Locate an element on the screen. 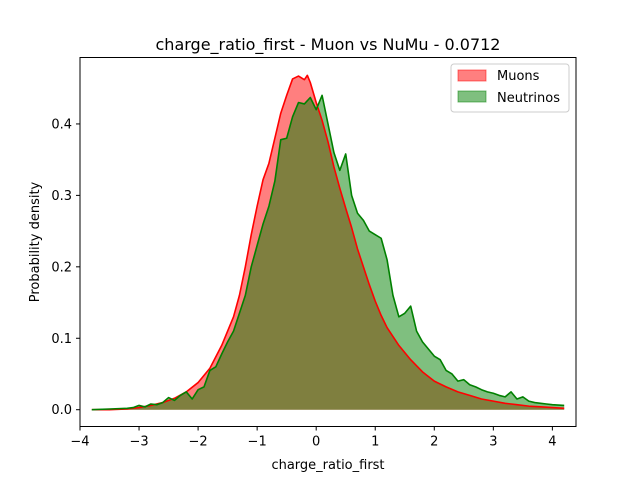  legend-swatch-muons is located at coordinates (472, 75).